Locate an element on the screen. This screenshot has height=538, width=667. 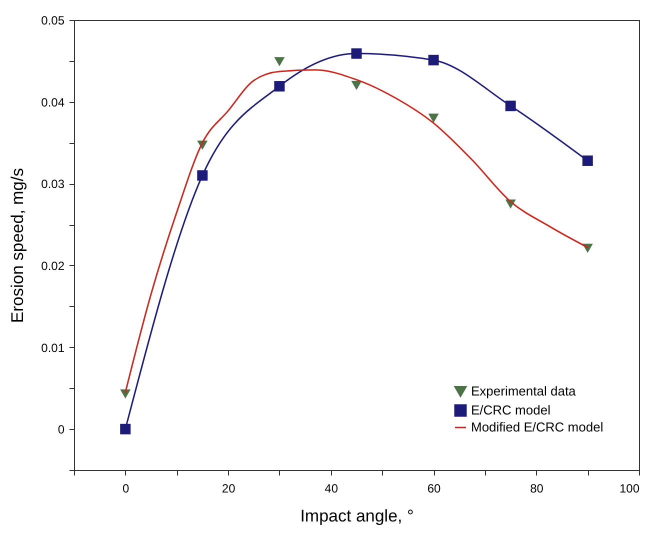
x-tick-label: 100 is located at coordinates (629, 489).